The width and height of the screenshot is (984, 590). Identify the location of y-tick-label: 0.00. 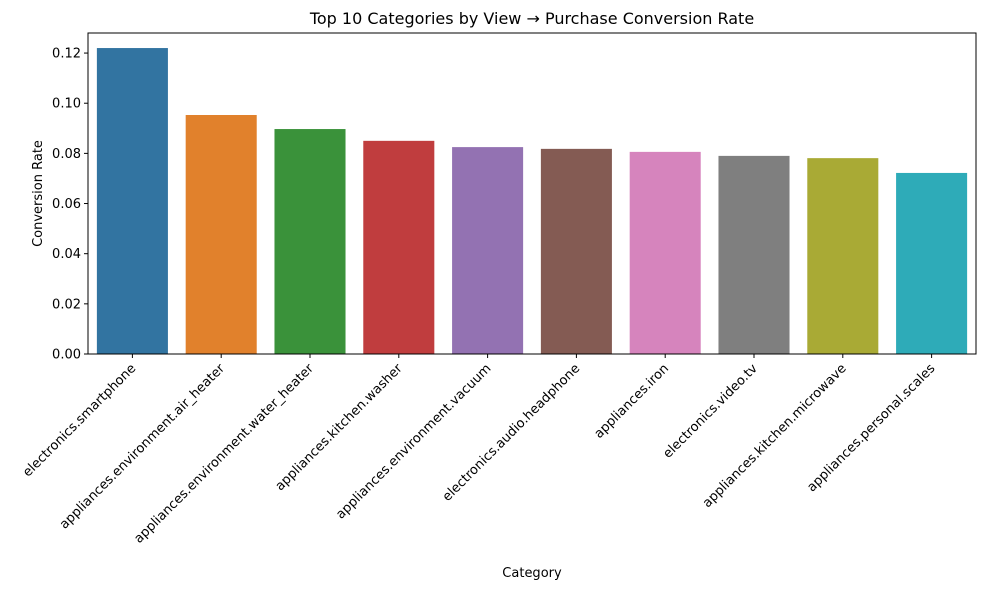
(66, 355).